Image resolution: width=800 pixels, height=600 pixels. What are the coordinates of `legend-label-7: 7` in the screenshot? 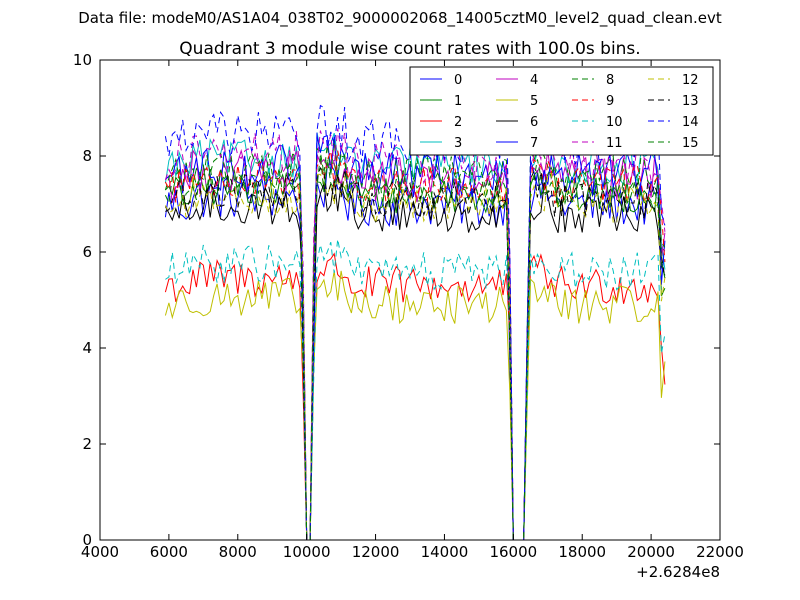 It's located at (534, 143).